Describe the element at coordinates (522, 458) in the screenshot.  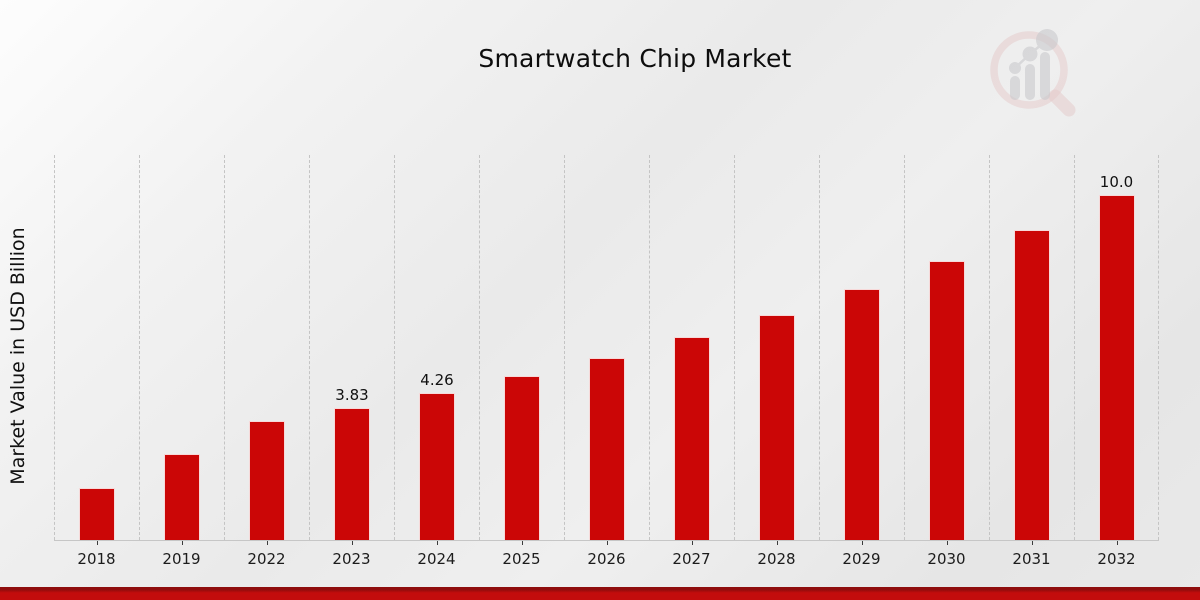
I see `bar-2025` at that location.